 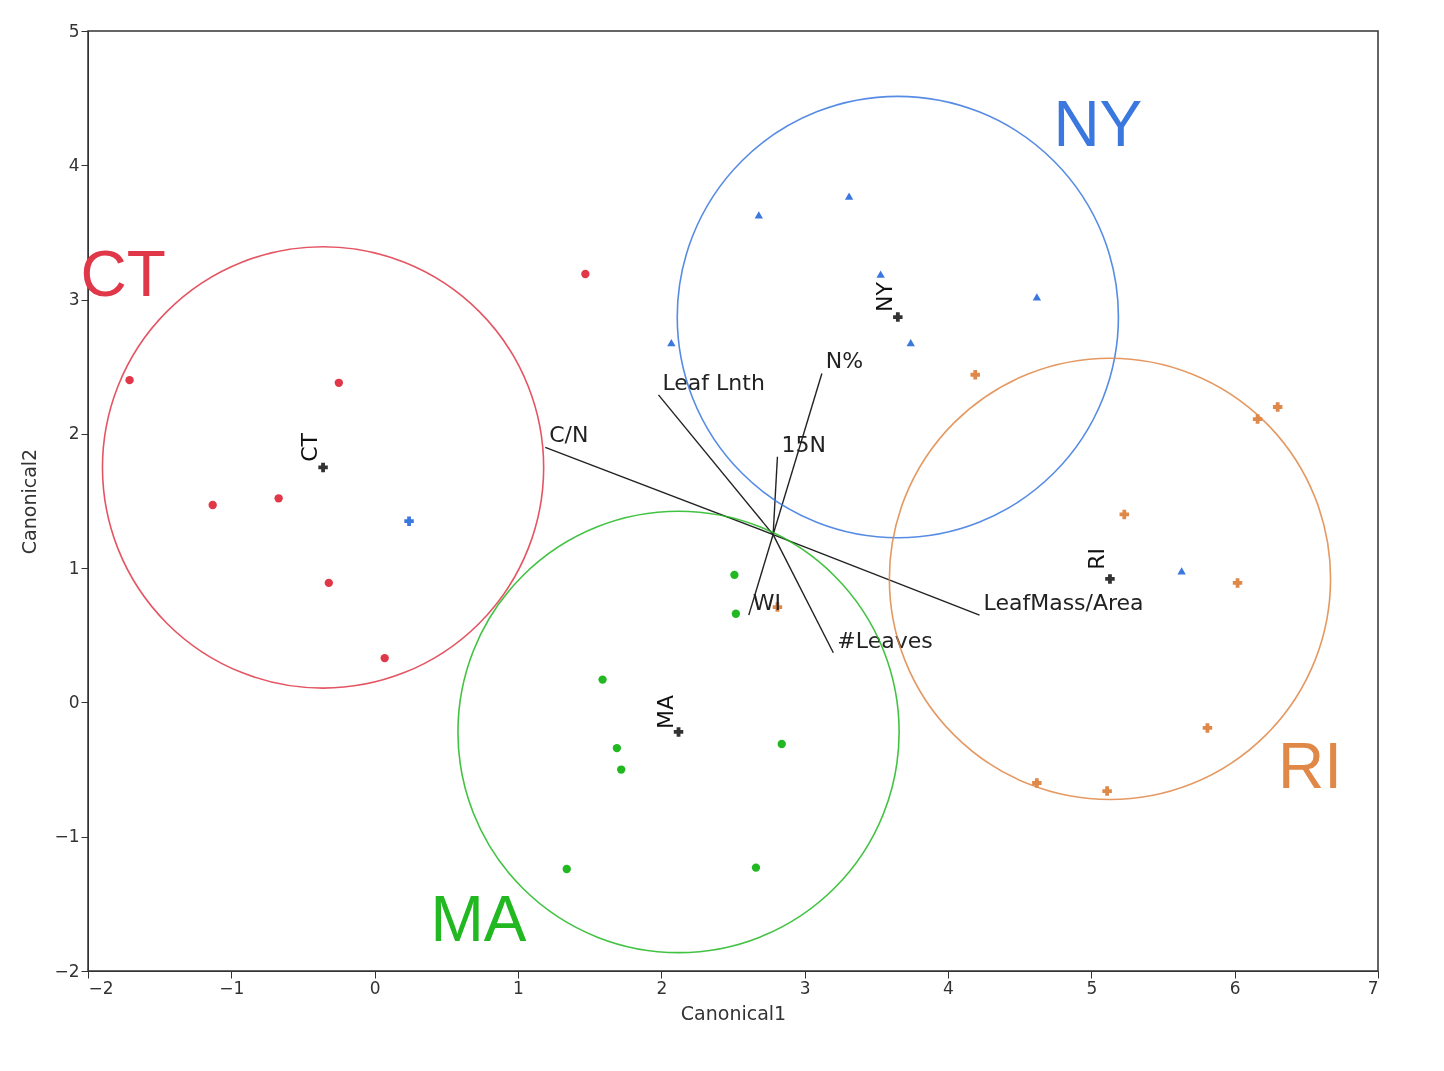 What do you see at coordinates (1092, 987) in the screenshot?
I see `x-tick-label: 5` at bounding box center [1092, 987].